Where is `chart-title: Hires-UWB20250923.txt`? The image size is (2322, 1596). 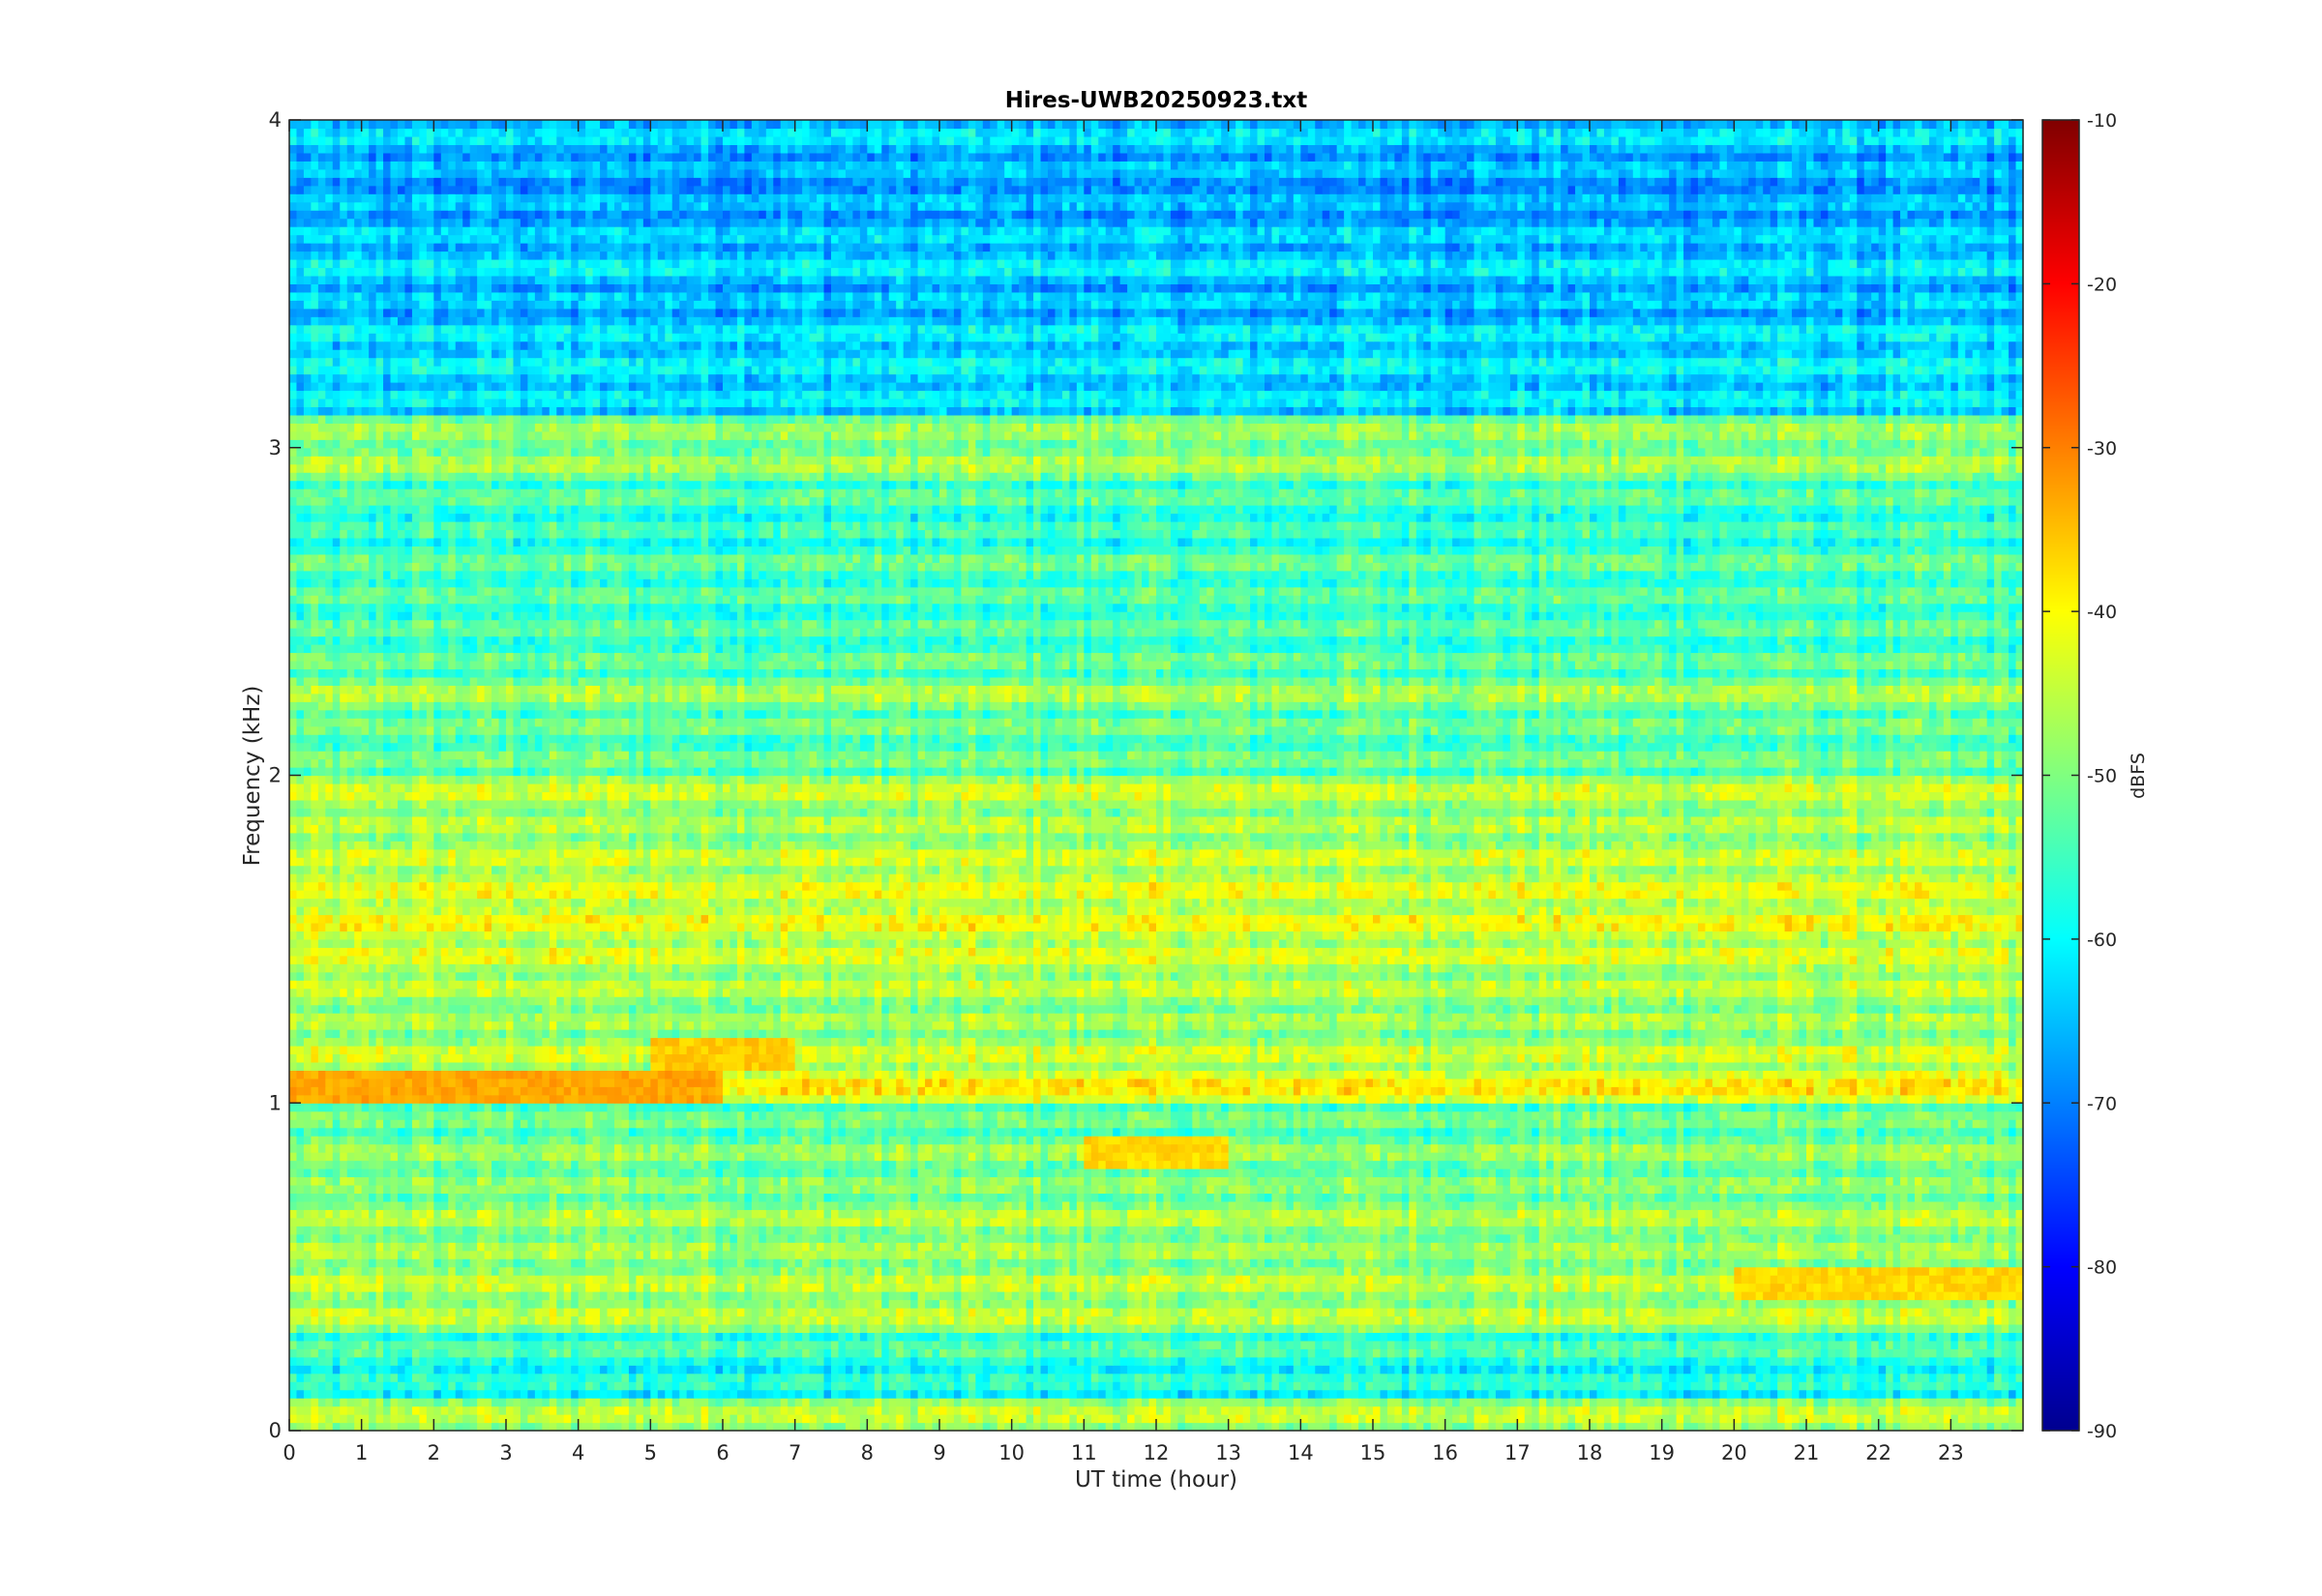 chart-title: Hires-UWB20250923.txt is located at coordinates (1156, 100).